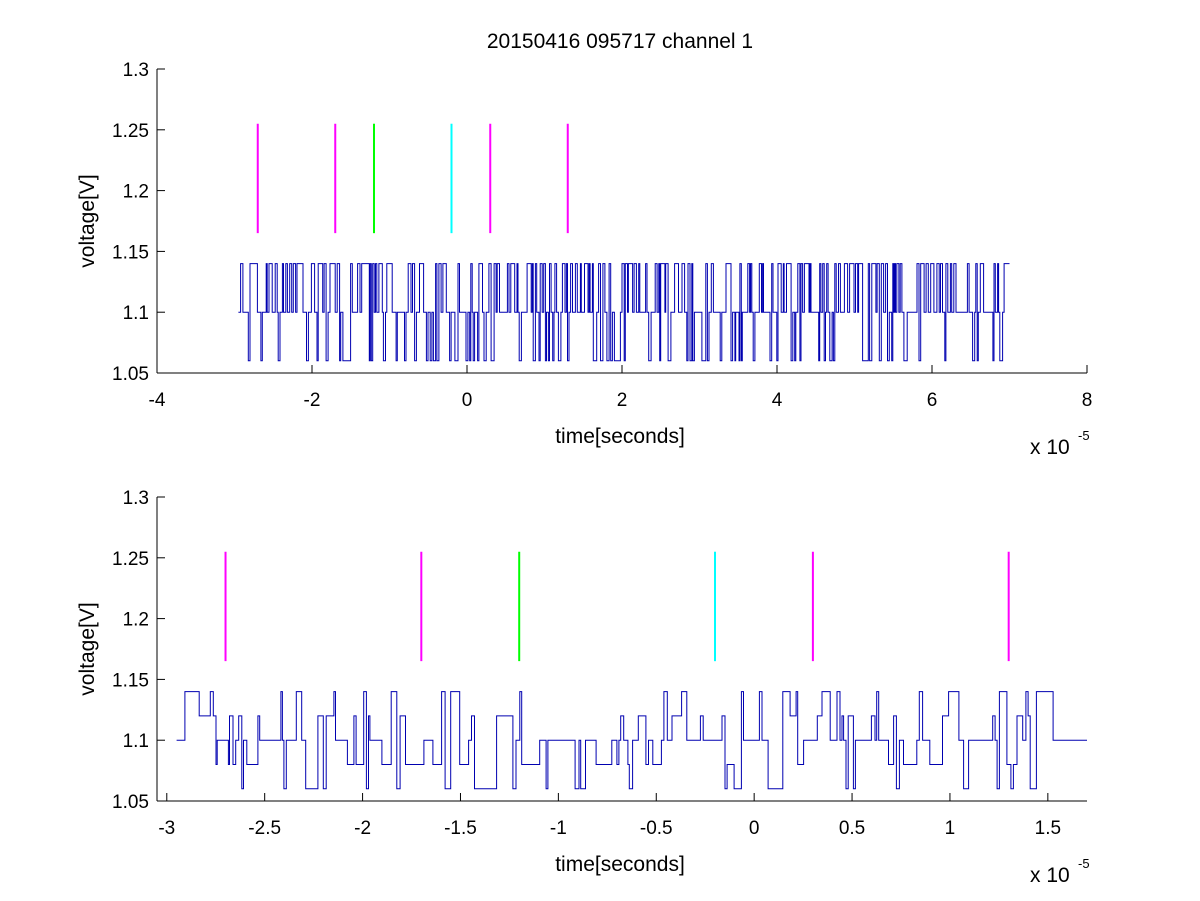 The height and width of the screenshot is (901, 1200). I want to click on x-tick-label: 4, so click(777, 400).